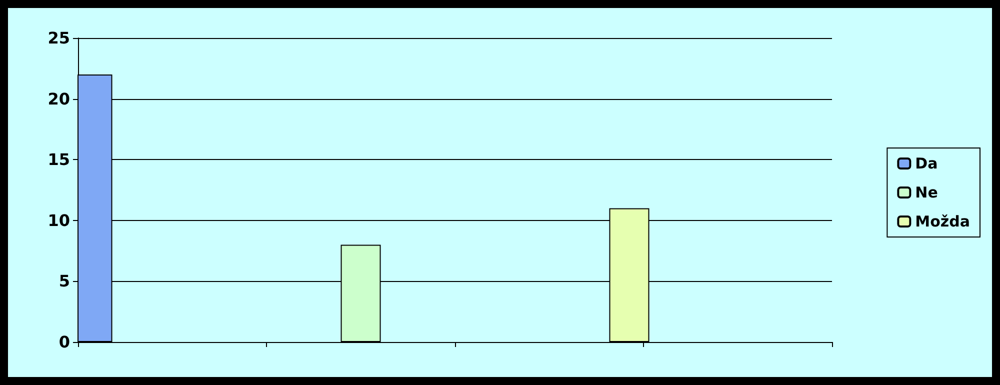 Image resolution: width=1000 pixels, height=385 pixels. Describe the element at coordinates (64, 281) in the screenshot. I see `y-tick-label: 5` at that location.